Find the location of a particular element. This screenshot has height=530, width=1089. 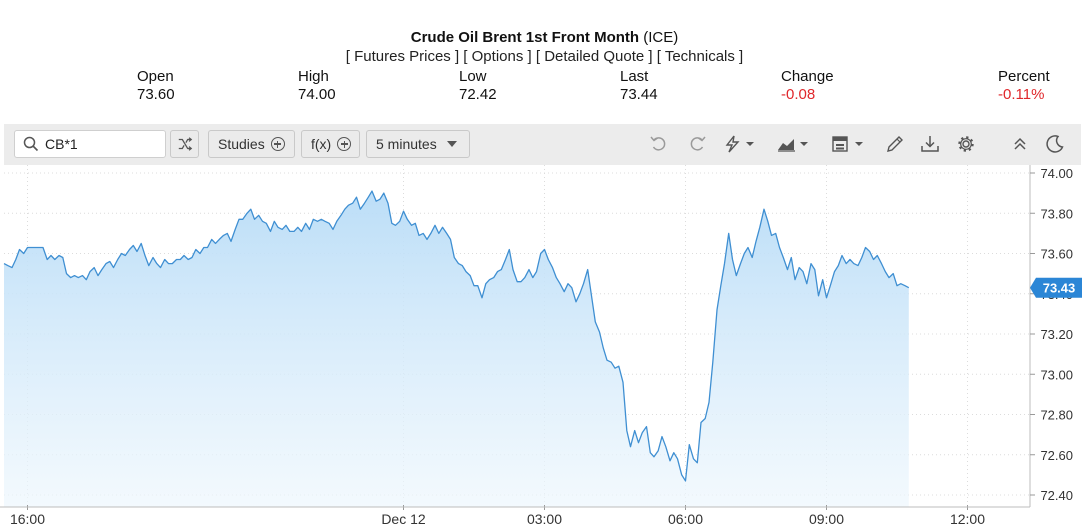

redo-icon is located at coordinates (697, 144).